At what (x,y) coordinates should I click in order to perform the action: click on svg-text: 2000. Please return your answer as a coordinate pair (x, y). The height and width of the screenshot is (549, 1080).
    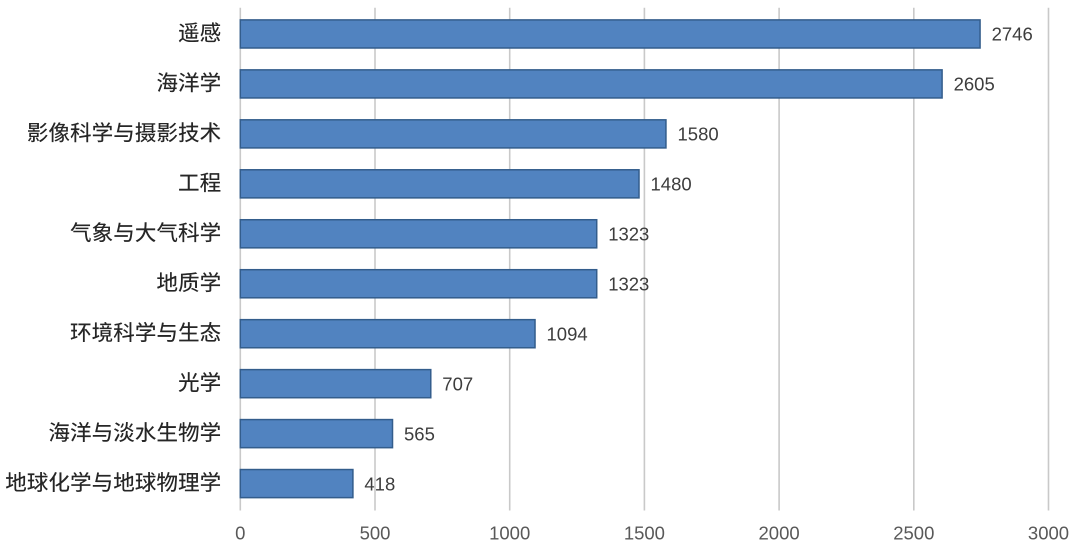
    Looking at the image, I should click on (779, 533).